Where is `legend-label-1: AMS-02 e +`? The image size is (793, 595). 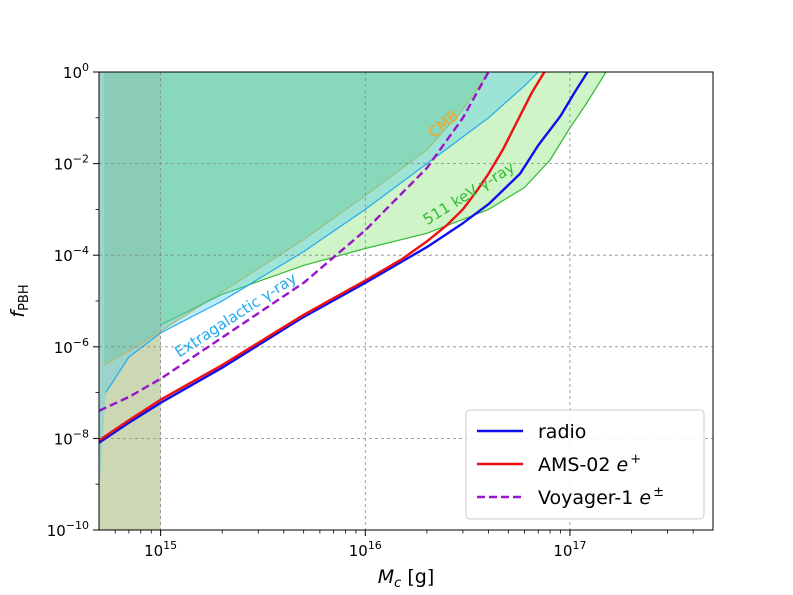 legend-label-1: AMS-02 e + is located at coordinates (589, 464).